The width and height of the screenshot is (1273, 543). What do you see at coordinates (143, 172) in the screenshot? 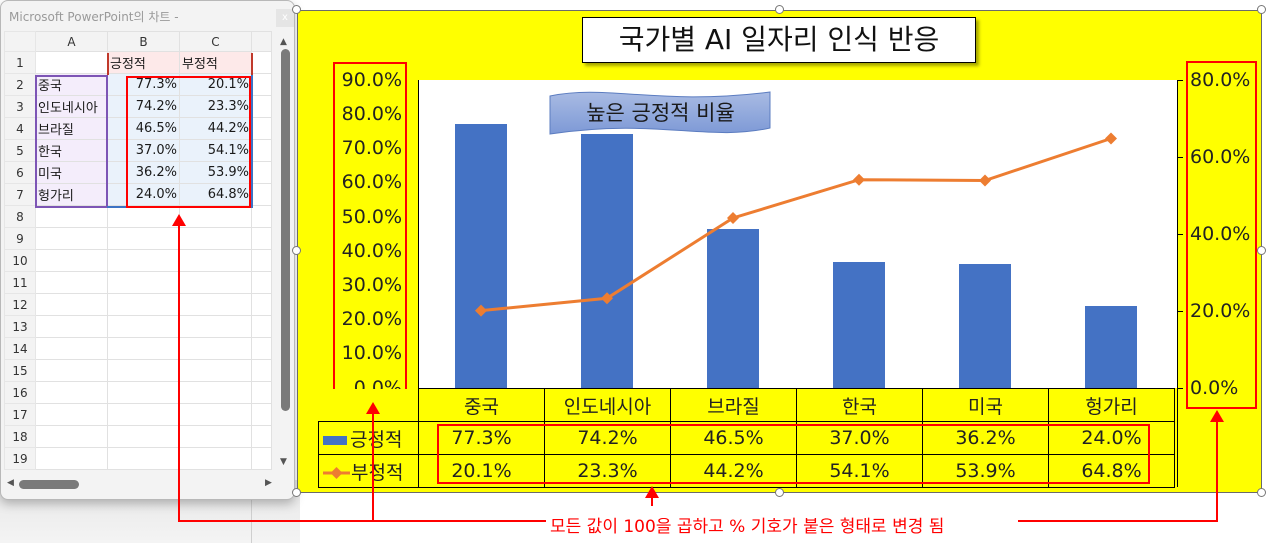
I see `cell-b6: 36.2%` at bounding box center [143, 172].